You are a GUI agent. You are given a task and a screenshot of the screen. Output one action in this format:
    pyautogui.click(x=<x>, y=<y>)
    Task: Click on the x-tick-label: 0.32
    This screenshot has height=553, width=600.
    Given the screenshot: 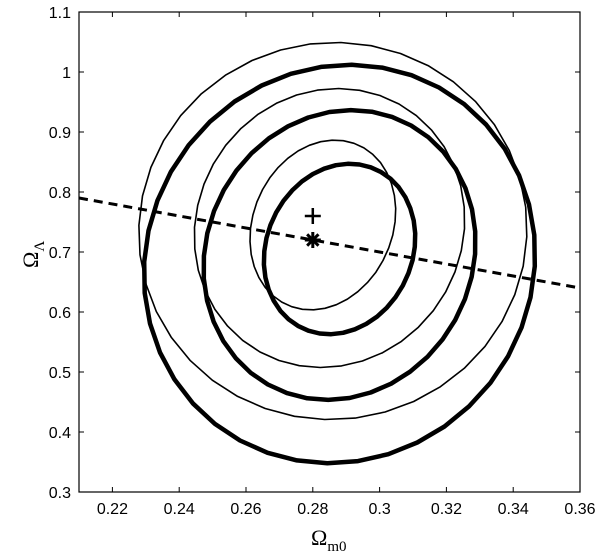 What is the action you would take?
    pyautogui.click(x=446, y=509)
    